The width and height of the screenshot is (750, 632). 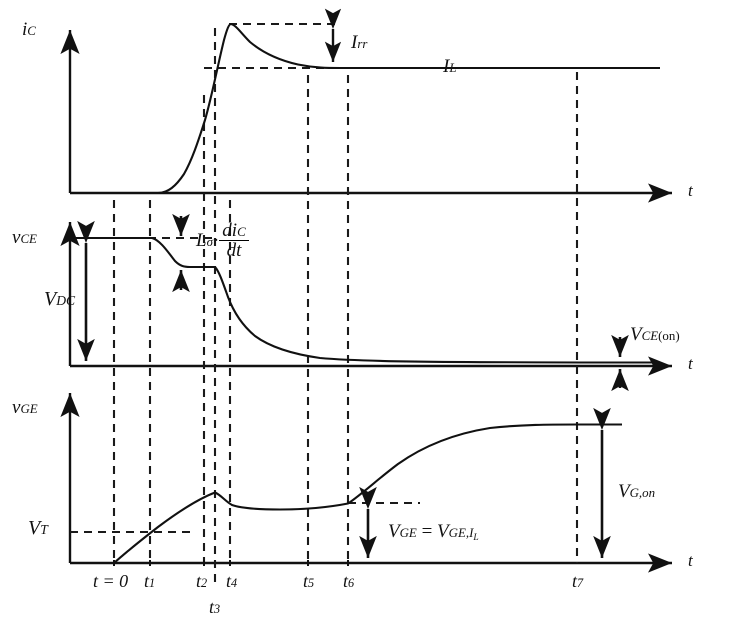 What do you see at coordinates (24, 237) in the screenshot?
I see `axis-label-vce: vCE` at bounding box center [24, 237].